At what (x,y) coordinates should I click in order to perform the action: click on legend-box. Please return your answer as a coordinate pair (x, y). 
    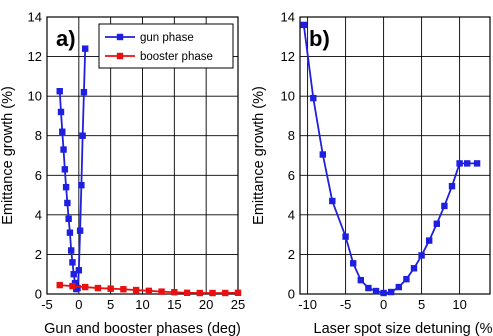
    Looking at the image, I should click on (166, 46).